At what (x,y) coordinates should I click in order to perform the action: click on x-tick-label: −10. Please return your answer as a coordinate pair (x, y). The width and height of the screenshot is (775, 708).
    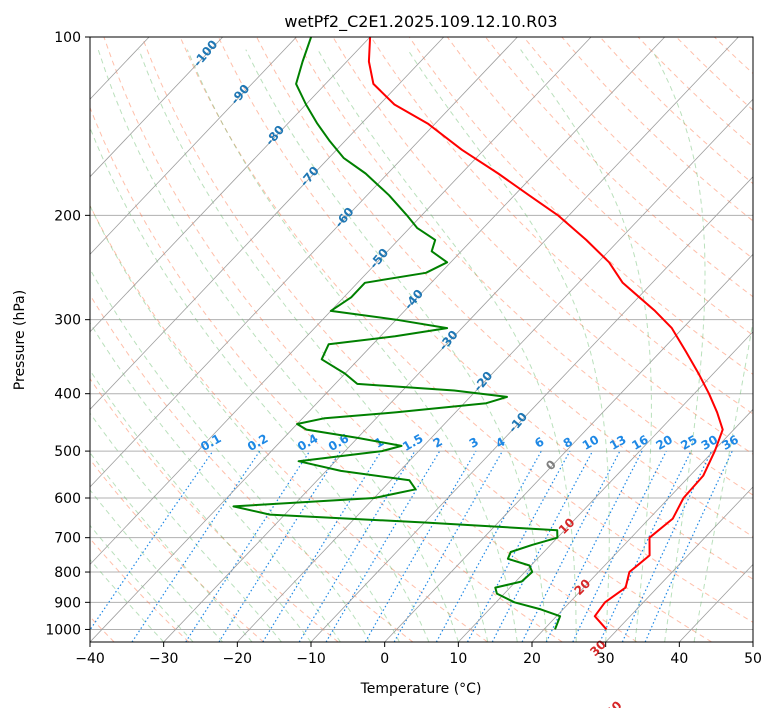
    Looking at the image, I should click on (311, 659).